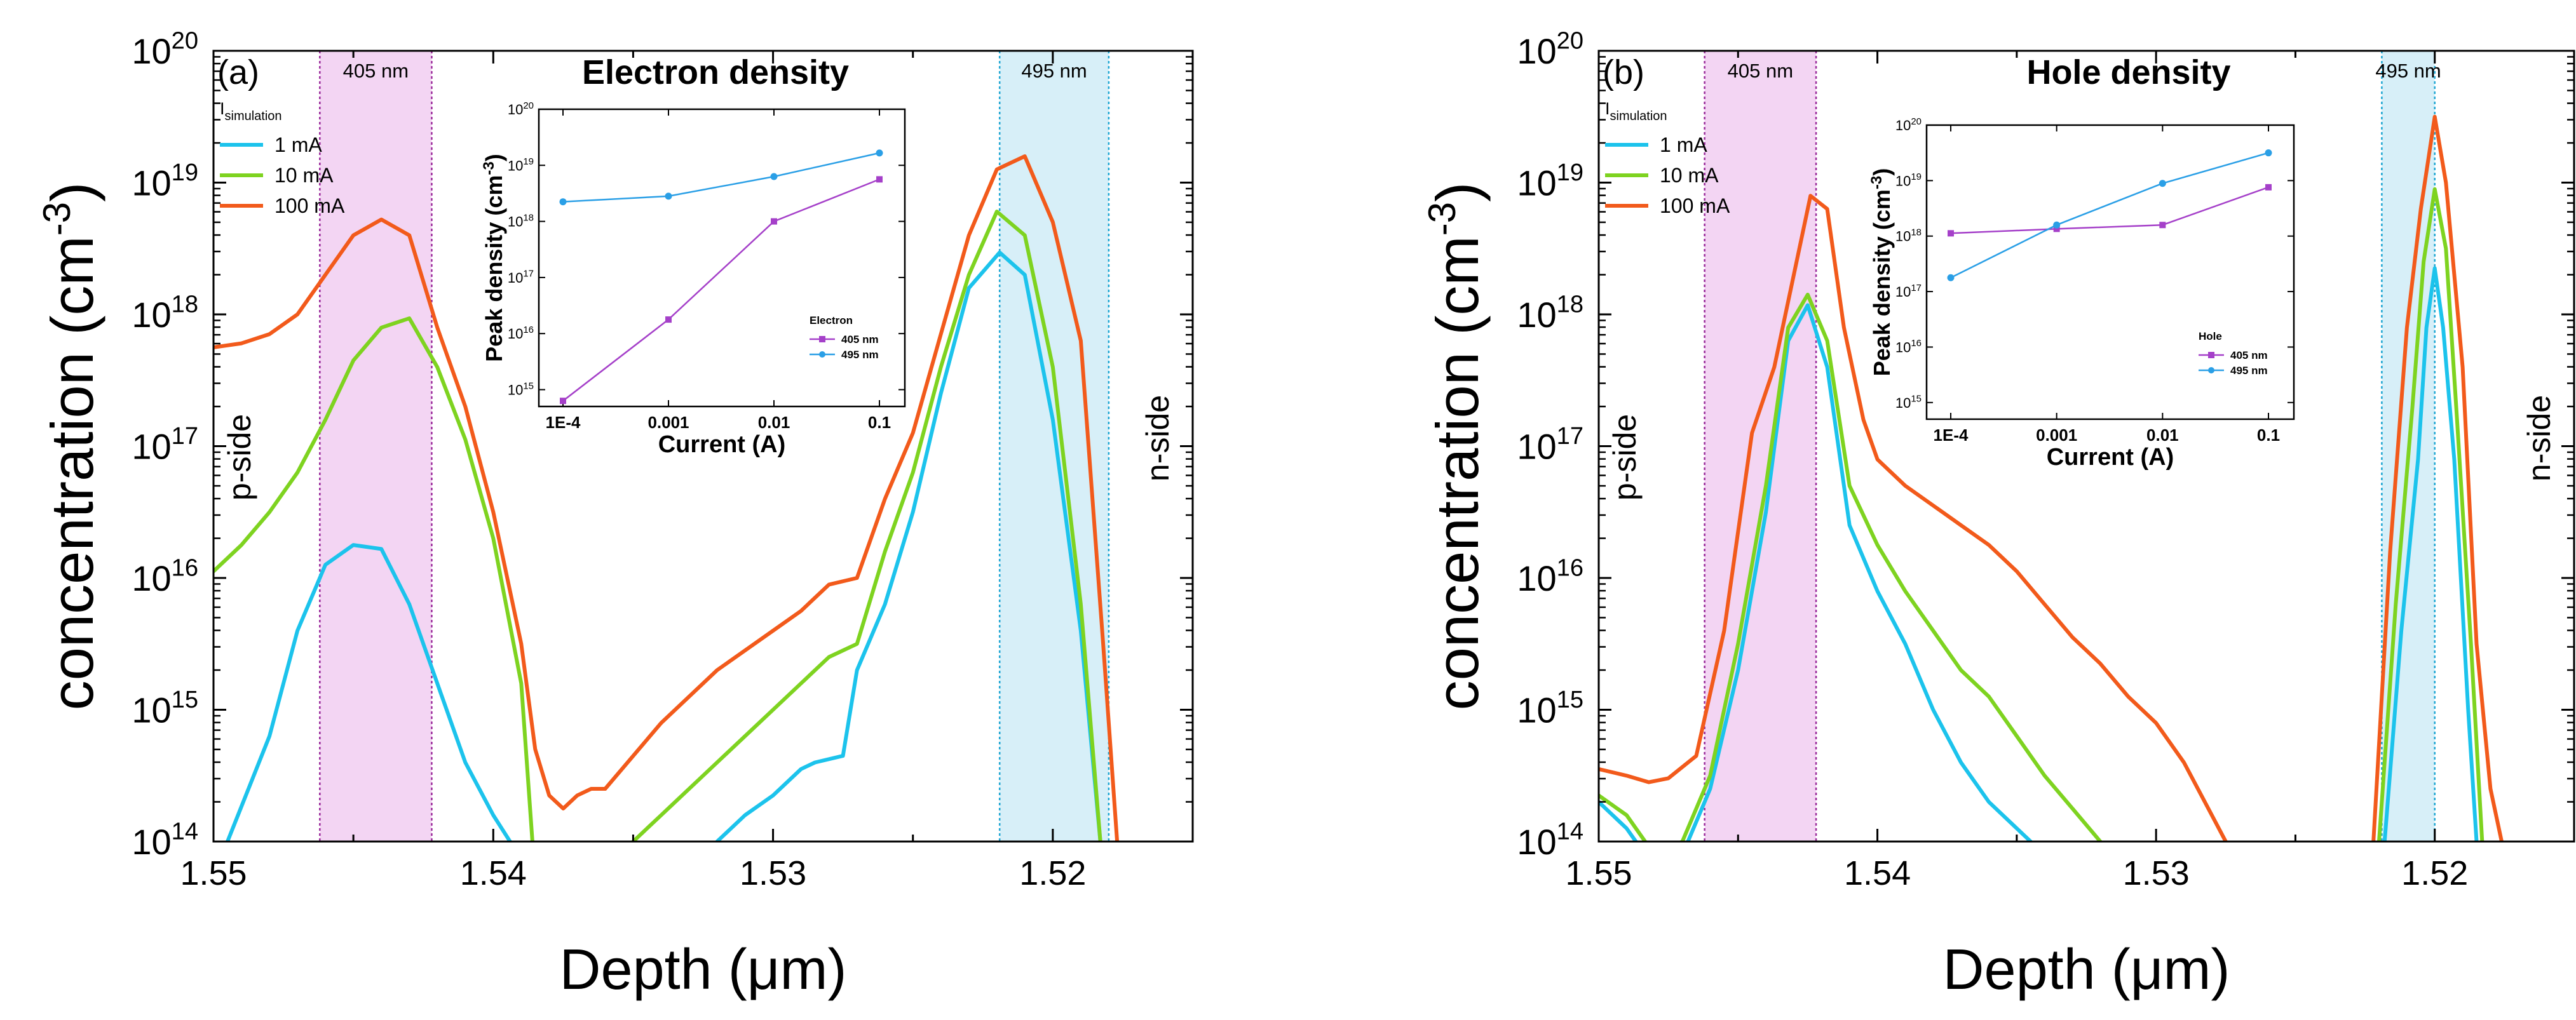 The height and width of the screenshot is (1020, 2576). I want to click on inset-frame, so click(722, 258).